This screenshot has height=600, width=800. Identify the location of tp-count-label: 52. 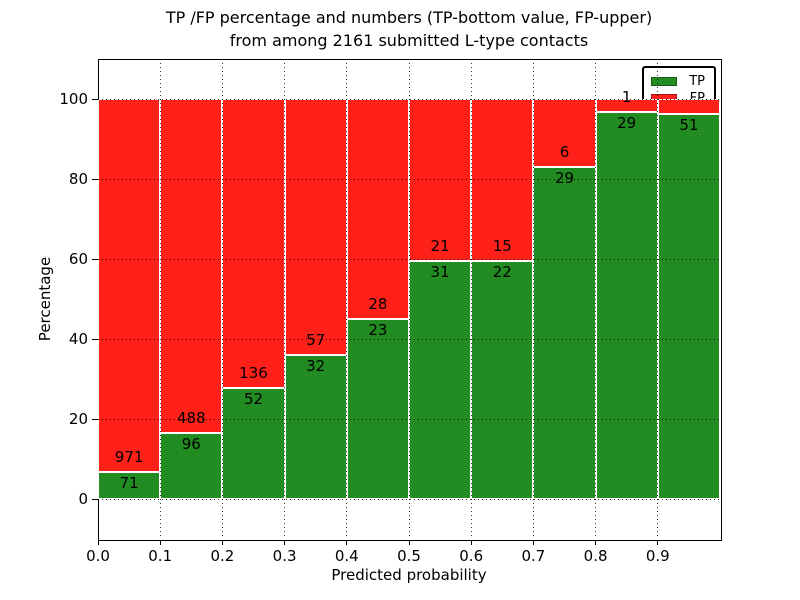
(253, 399).